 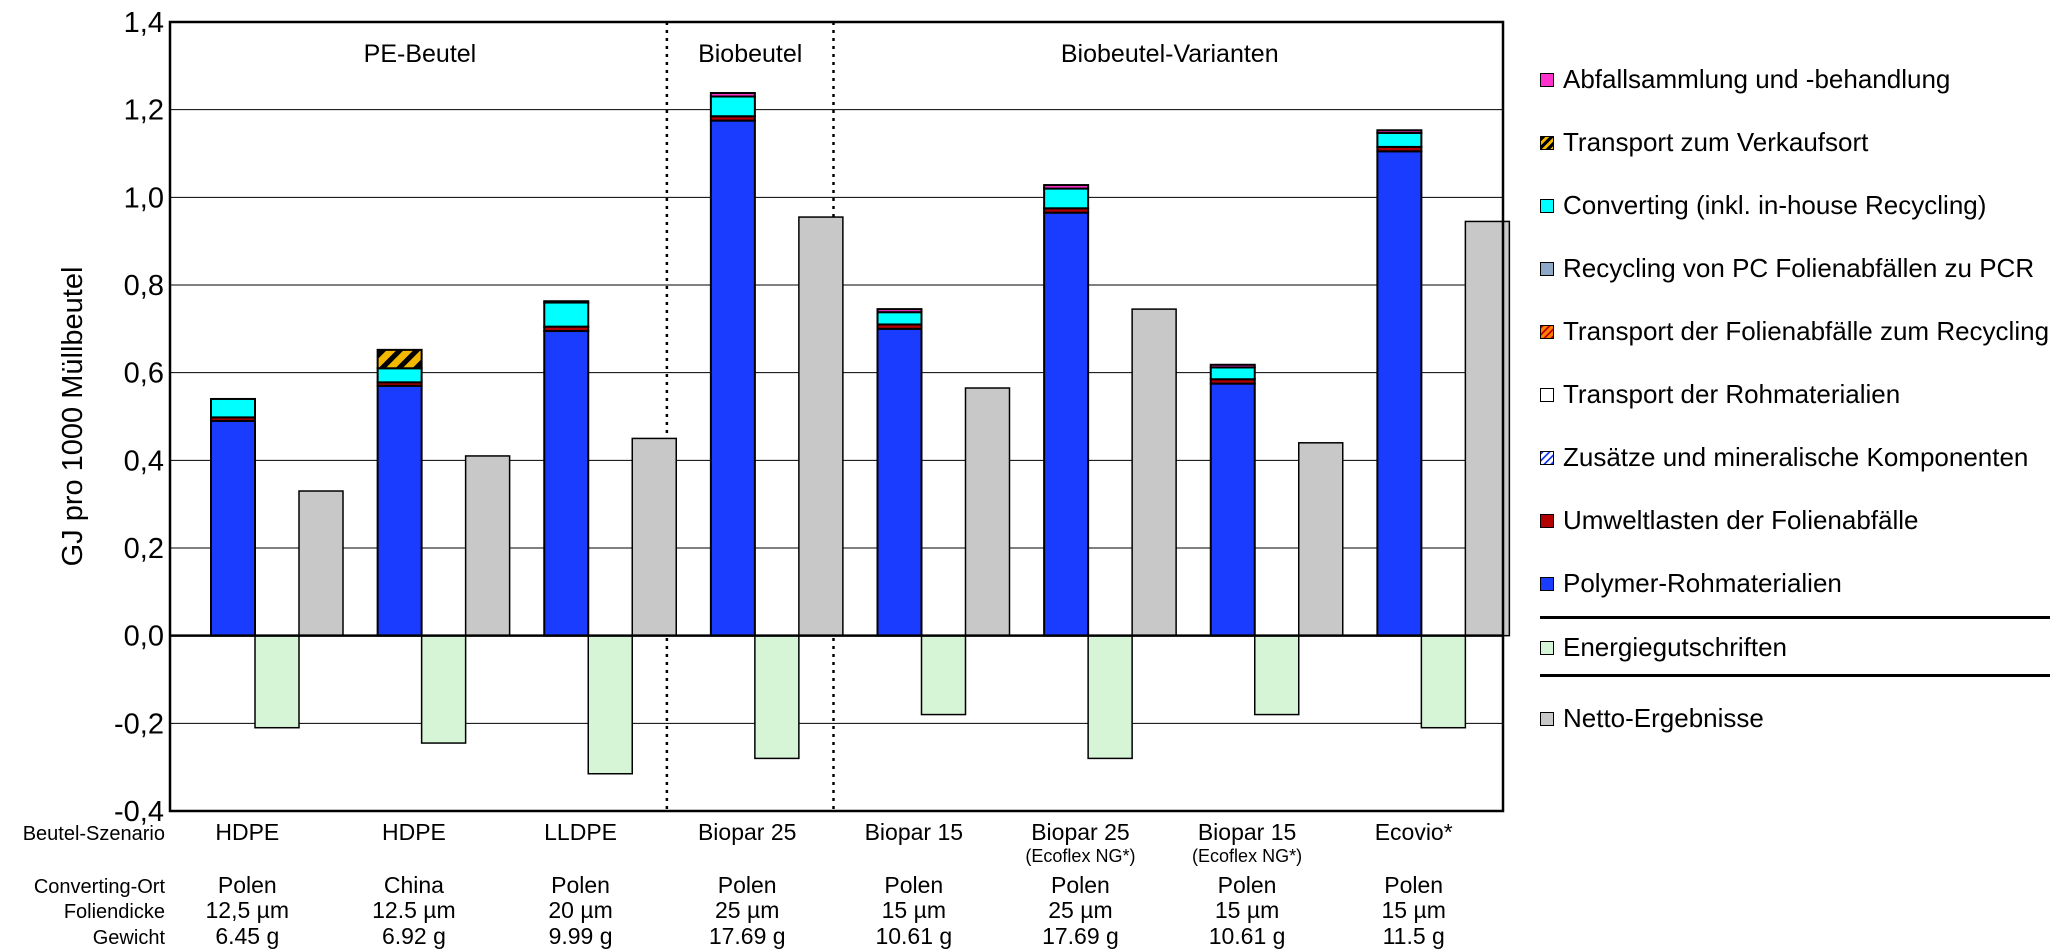 What do you see at coordinates (580, 910) in the screenshot?
I see `foliendicke-label: 20 µm` at bounding box center [580, 910].